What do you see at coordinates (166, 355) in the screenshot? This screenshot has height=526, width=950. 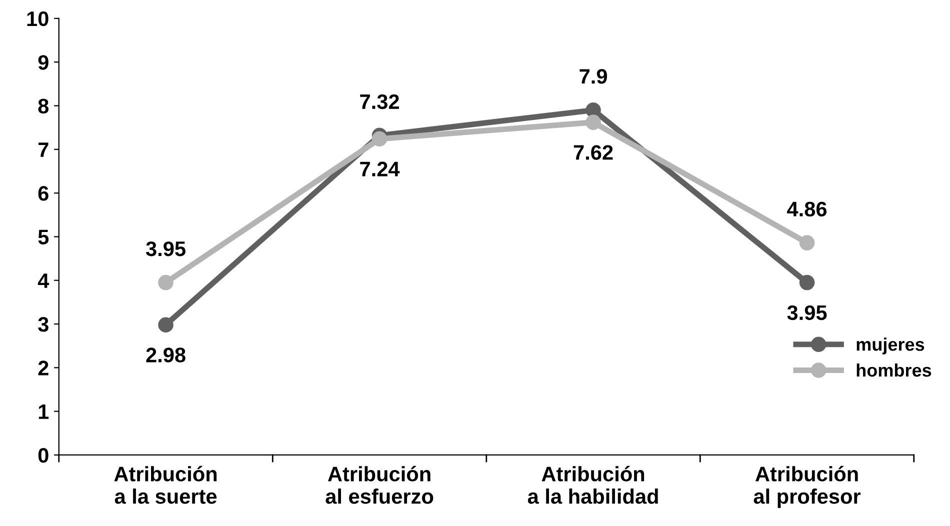 I see `data-label: 2.98` at bounding box center [166, 355].